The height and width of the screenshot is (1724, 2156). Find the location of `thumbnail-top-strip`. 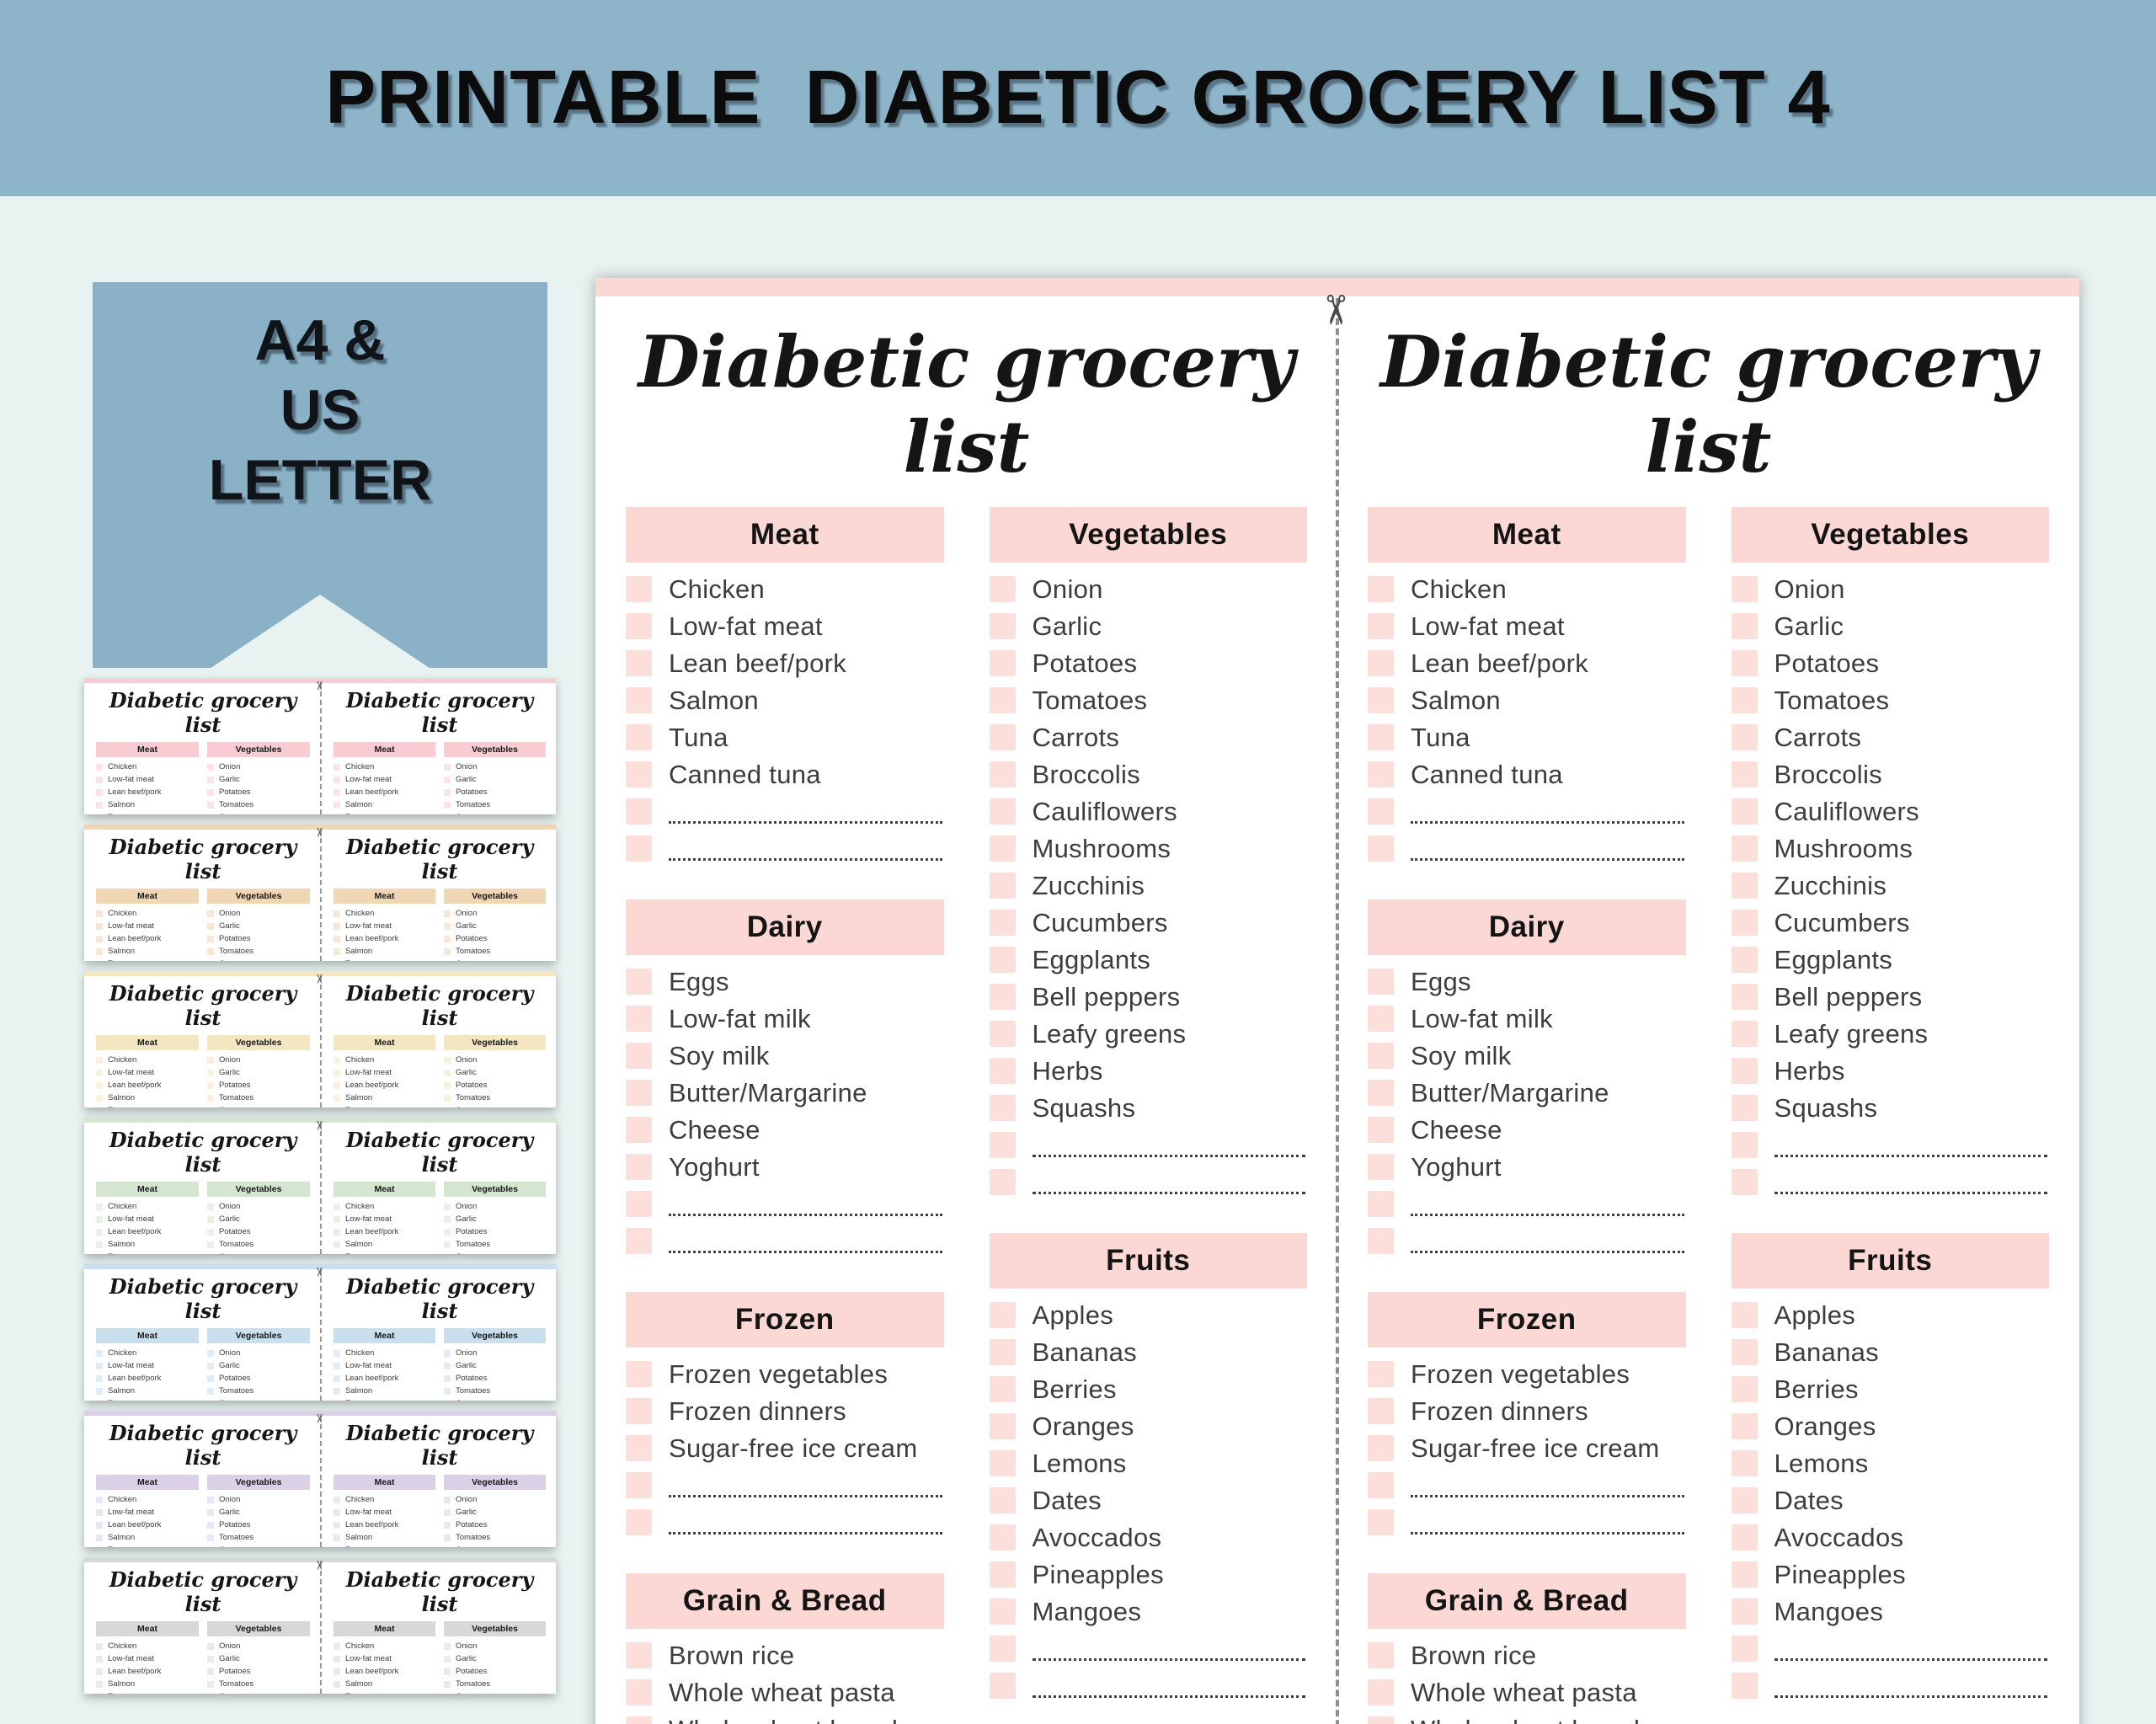

thumbnail-top-strip is located at coordinates (320, 827).